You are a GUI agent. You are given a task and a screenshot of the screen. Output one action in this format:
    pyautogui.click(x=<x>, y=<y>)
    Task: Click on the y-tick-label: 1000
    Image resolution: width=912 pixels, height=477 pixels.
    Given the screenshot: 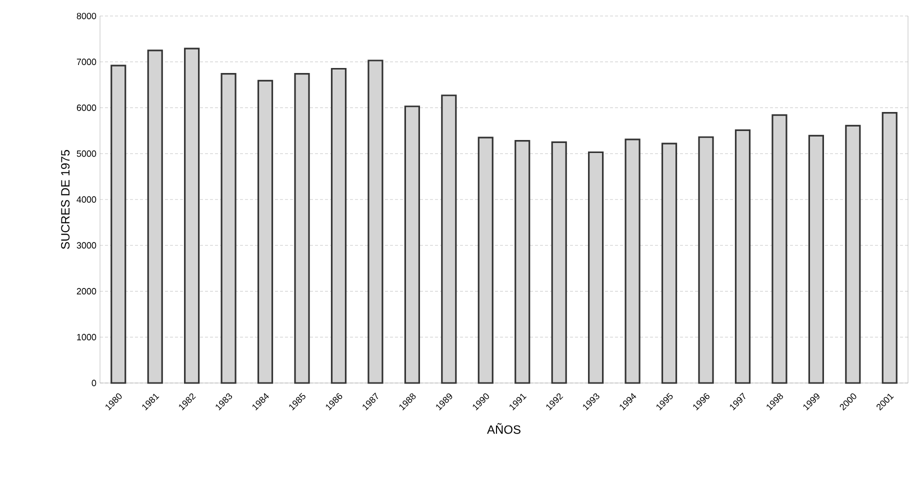 What is the action you would take?
    pyautogui.click(x=86, y=337)
    